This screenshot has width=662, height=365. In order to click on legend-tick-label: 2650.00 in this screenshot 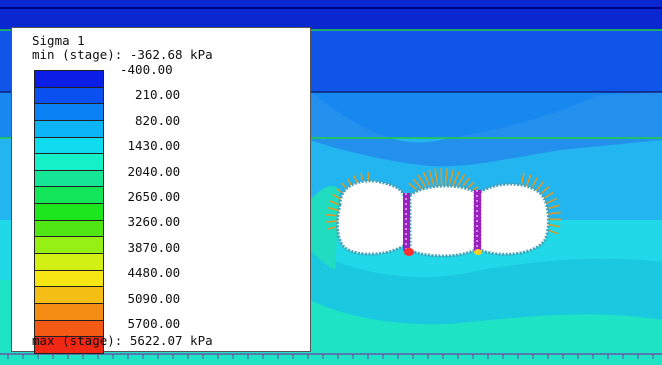, I will do `click(154, 196)`.